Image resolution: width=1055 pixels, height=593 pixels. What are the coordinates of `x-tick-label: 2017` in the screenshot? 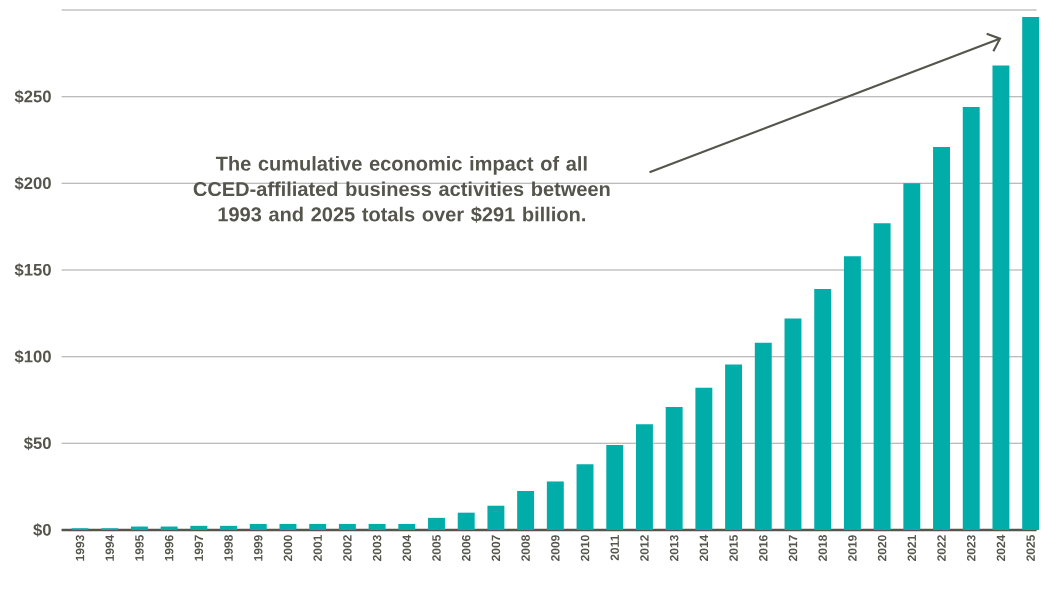 It's located at (793, 548).